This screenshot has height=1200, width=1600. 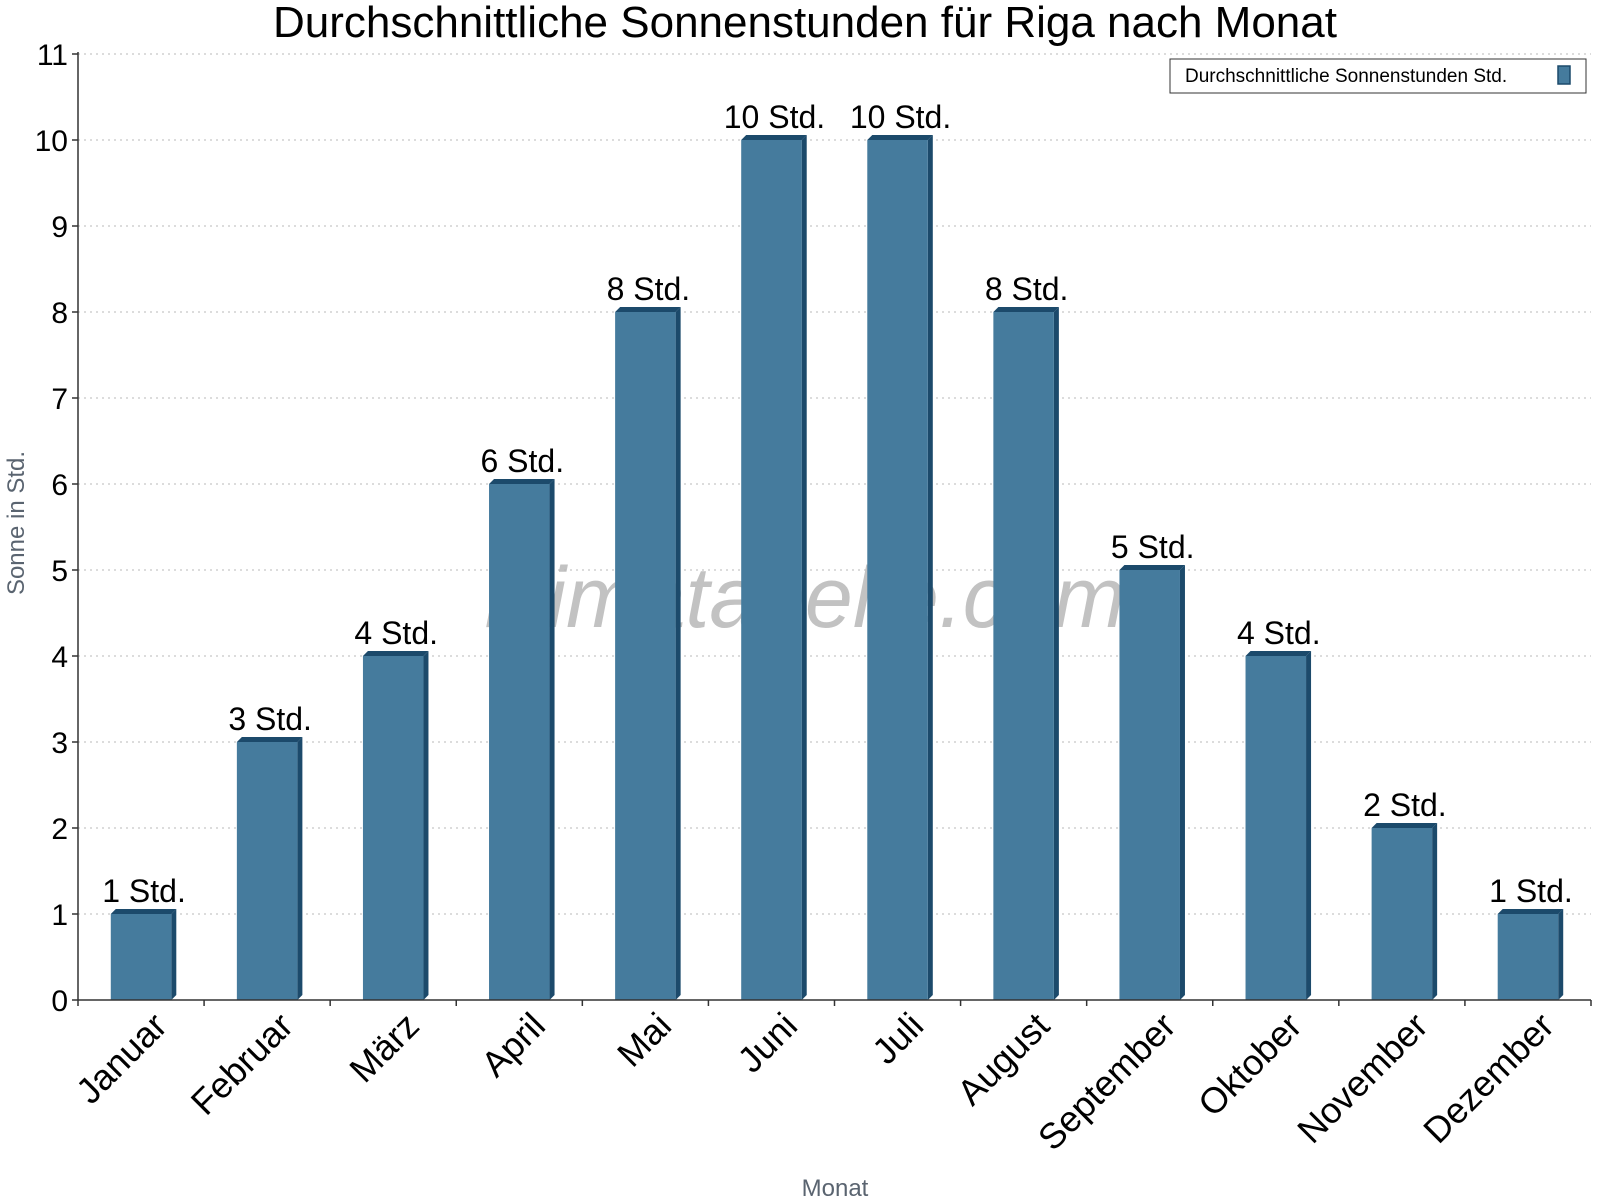 What do you see at coordinates (59, 485) in the screenshot?
I see `y-tick-label: 6` at bounding box center [59, 485].